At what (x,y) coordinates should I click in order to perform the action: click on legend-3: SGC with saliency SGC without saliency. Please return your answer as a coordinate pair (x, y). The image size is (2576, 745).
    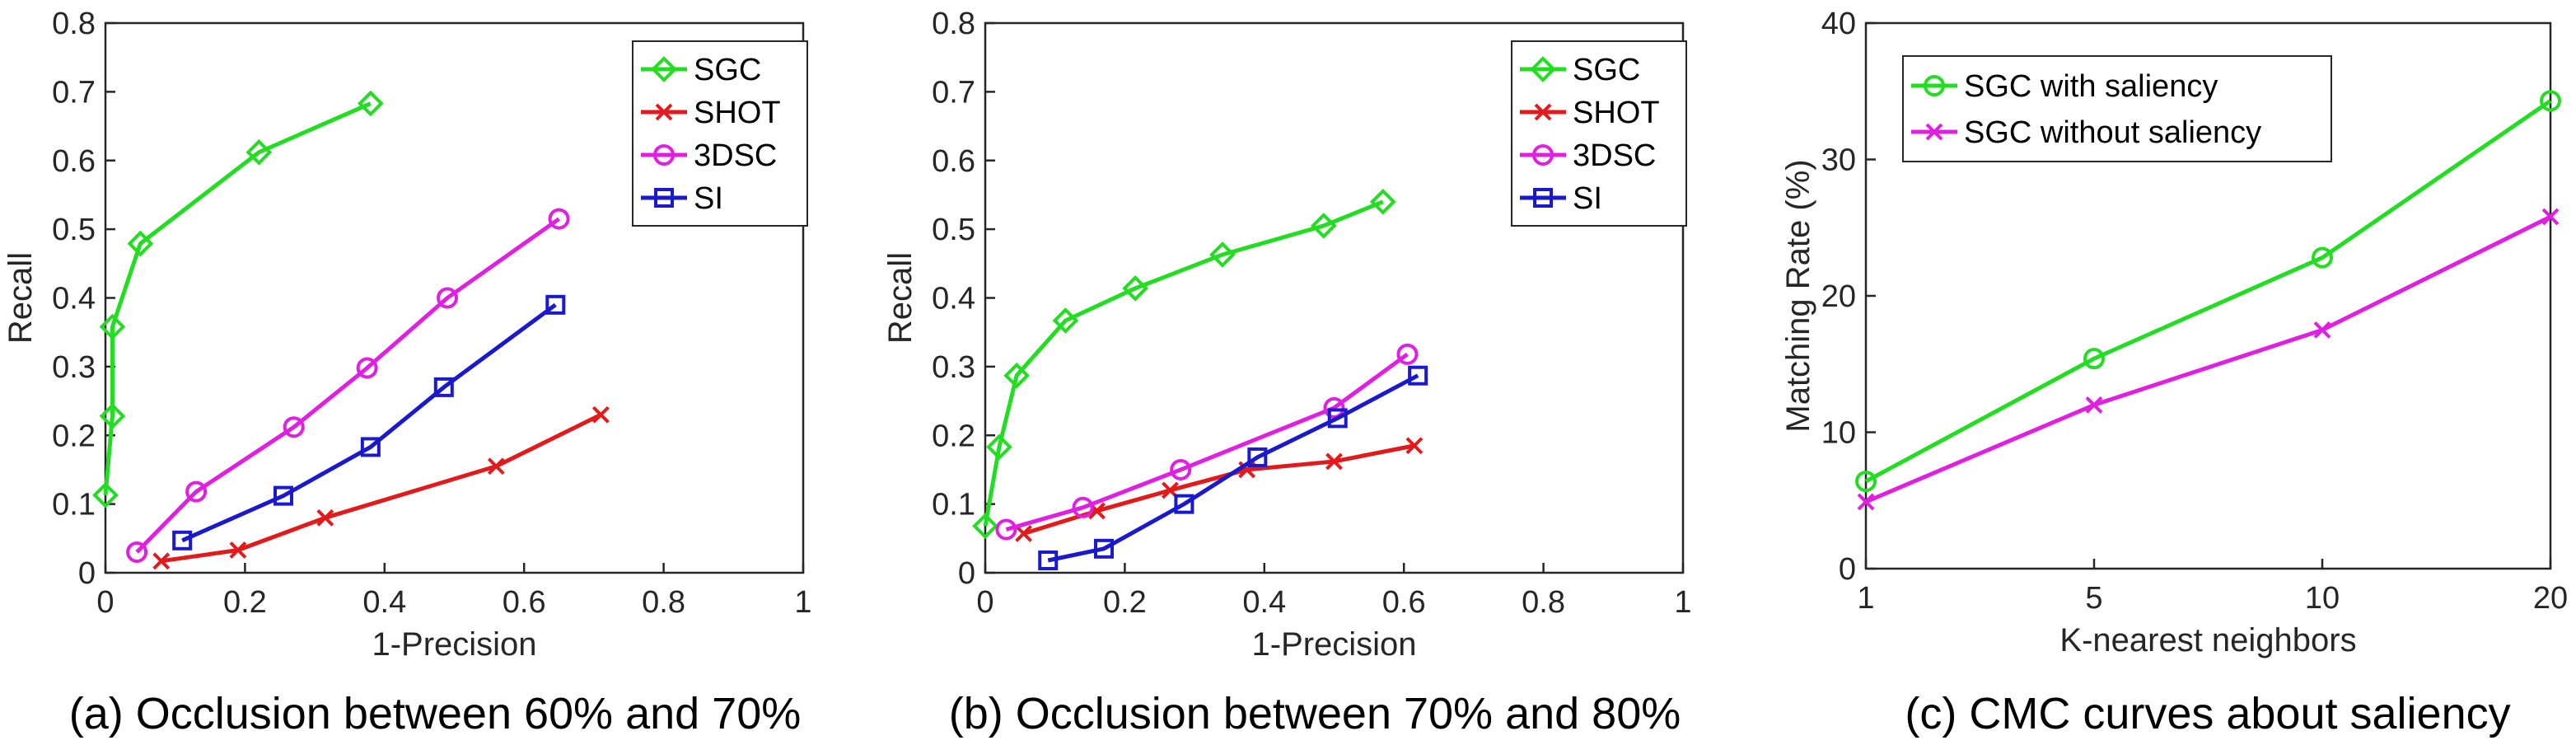
    Looking at the image, I should click on (2117, 108).